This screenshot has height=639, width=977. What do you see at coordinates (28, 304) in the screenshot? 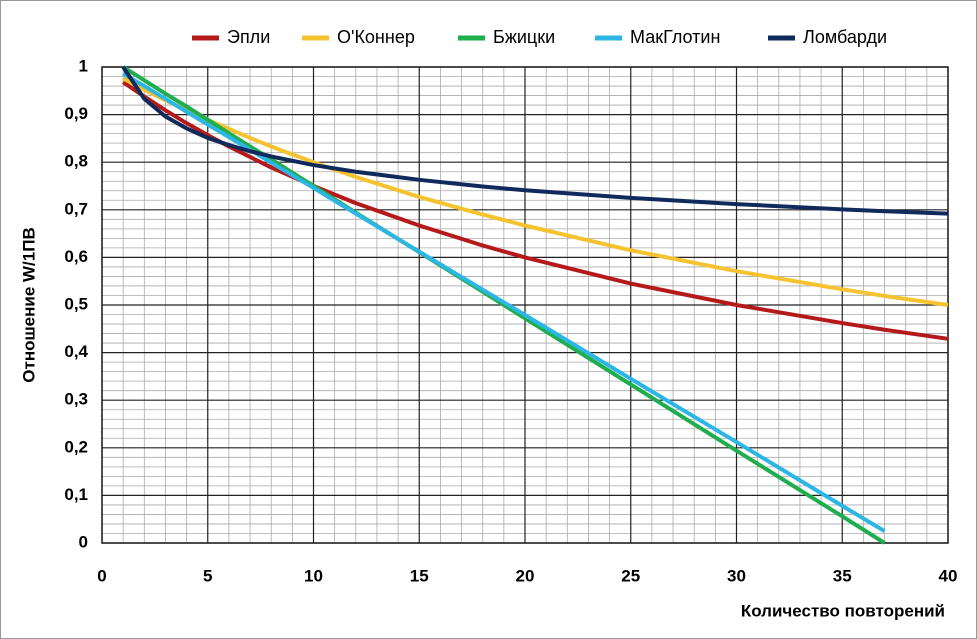
I see `y-axis-title: Отношение W/1ПВ` at bounding box center [28, 304].